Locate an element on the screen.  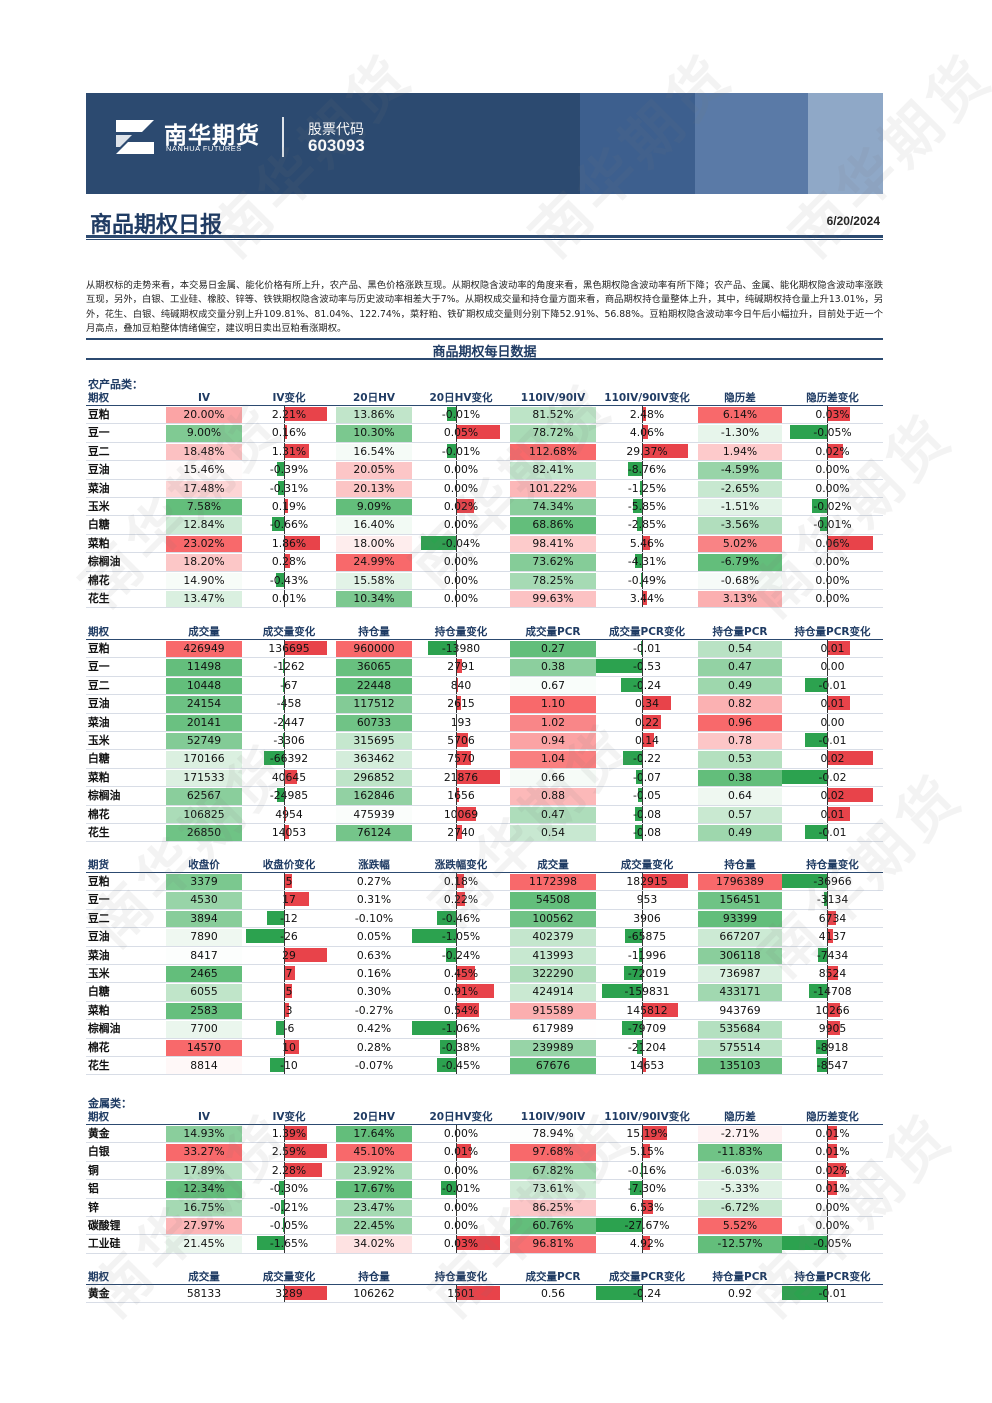
cell-value: -8.76% is located at coordinates (647, 470).